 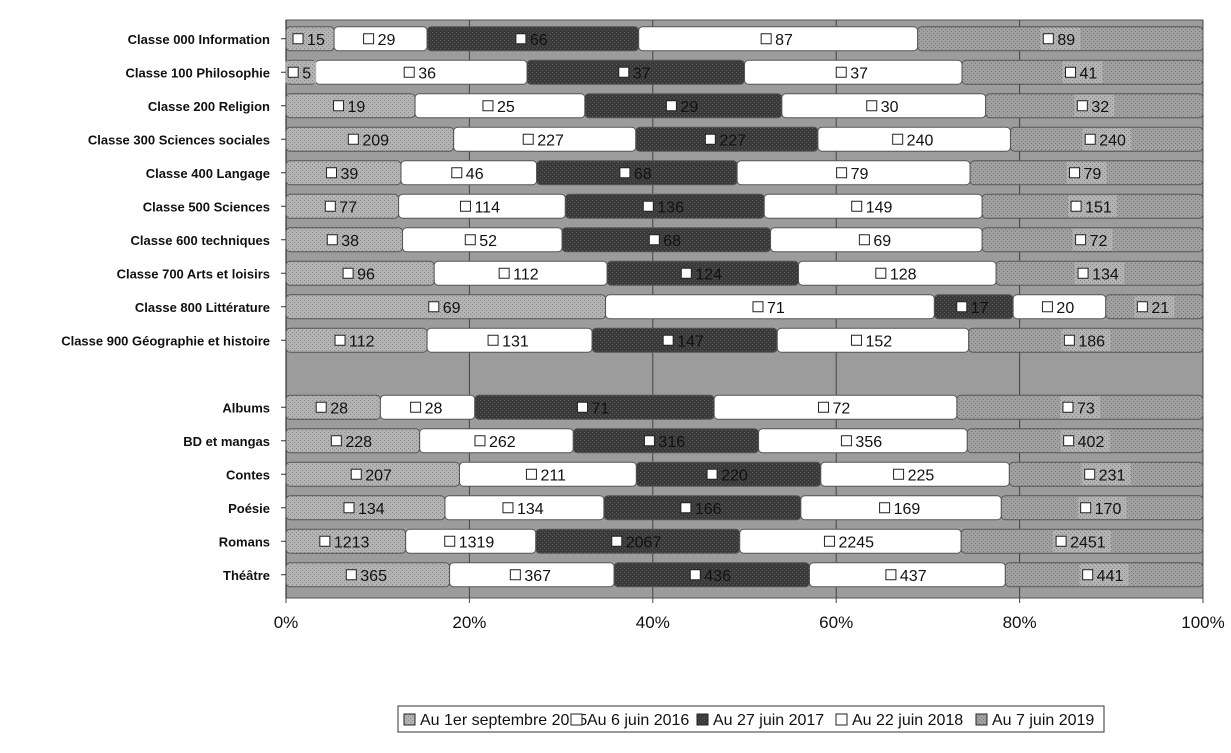 What do you see at coordinates (1112, 475) in the screenshot?
I see `data-label: 231` at bounding box center [1112, 475].